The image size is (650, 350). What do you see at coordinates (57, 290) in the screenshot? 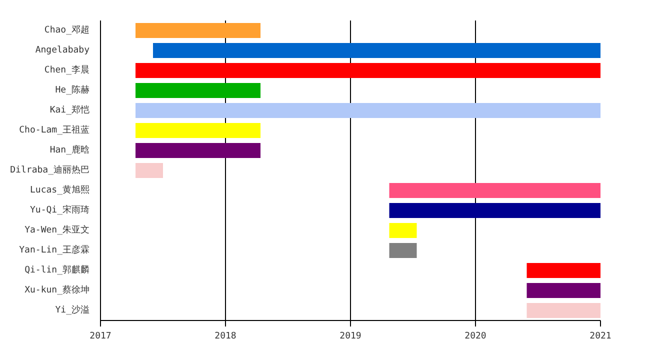
I see `y-tick-label: Xu-kun_蔡徐坤` at bounding box center [57, 290].